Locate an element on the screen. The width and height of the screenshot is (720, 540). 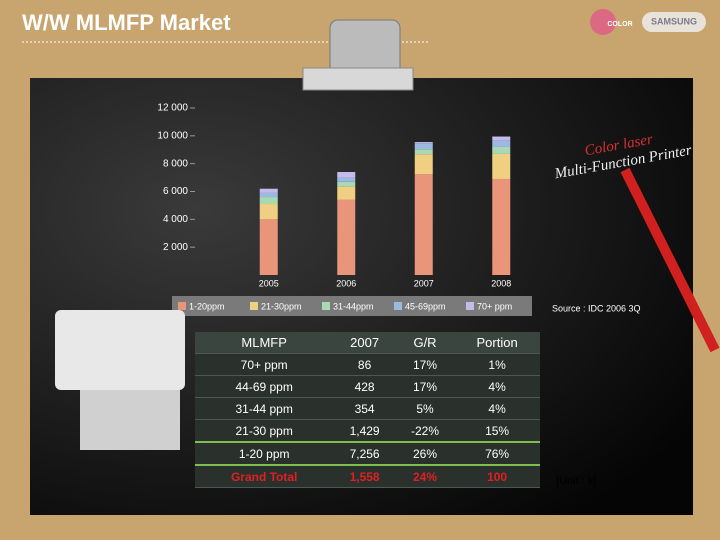
table-row: 31-44 ppm 354 5% 4% is located at coordinates (367, 408).